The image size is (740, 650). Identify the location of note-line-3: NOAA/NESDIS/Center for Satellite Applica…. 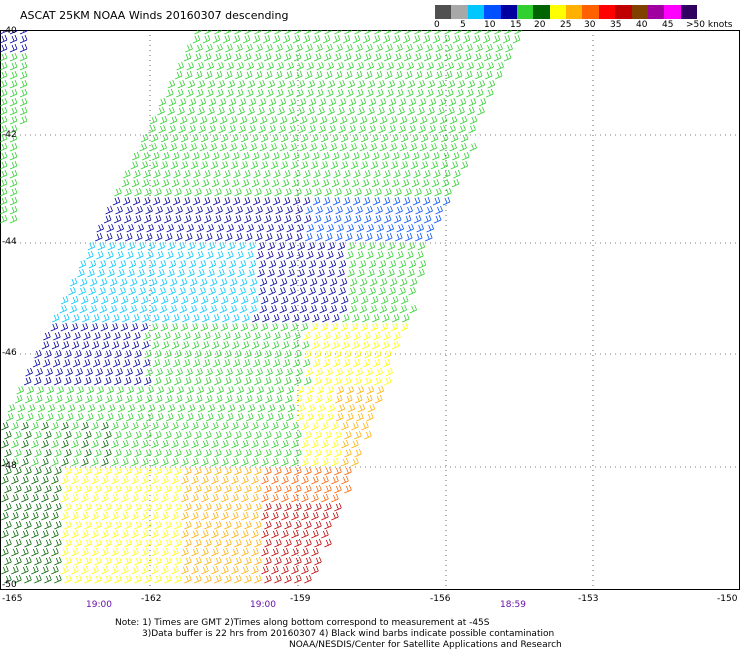
(425, 645).